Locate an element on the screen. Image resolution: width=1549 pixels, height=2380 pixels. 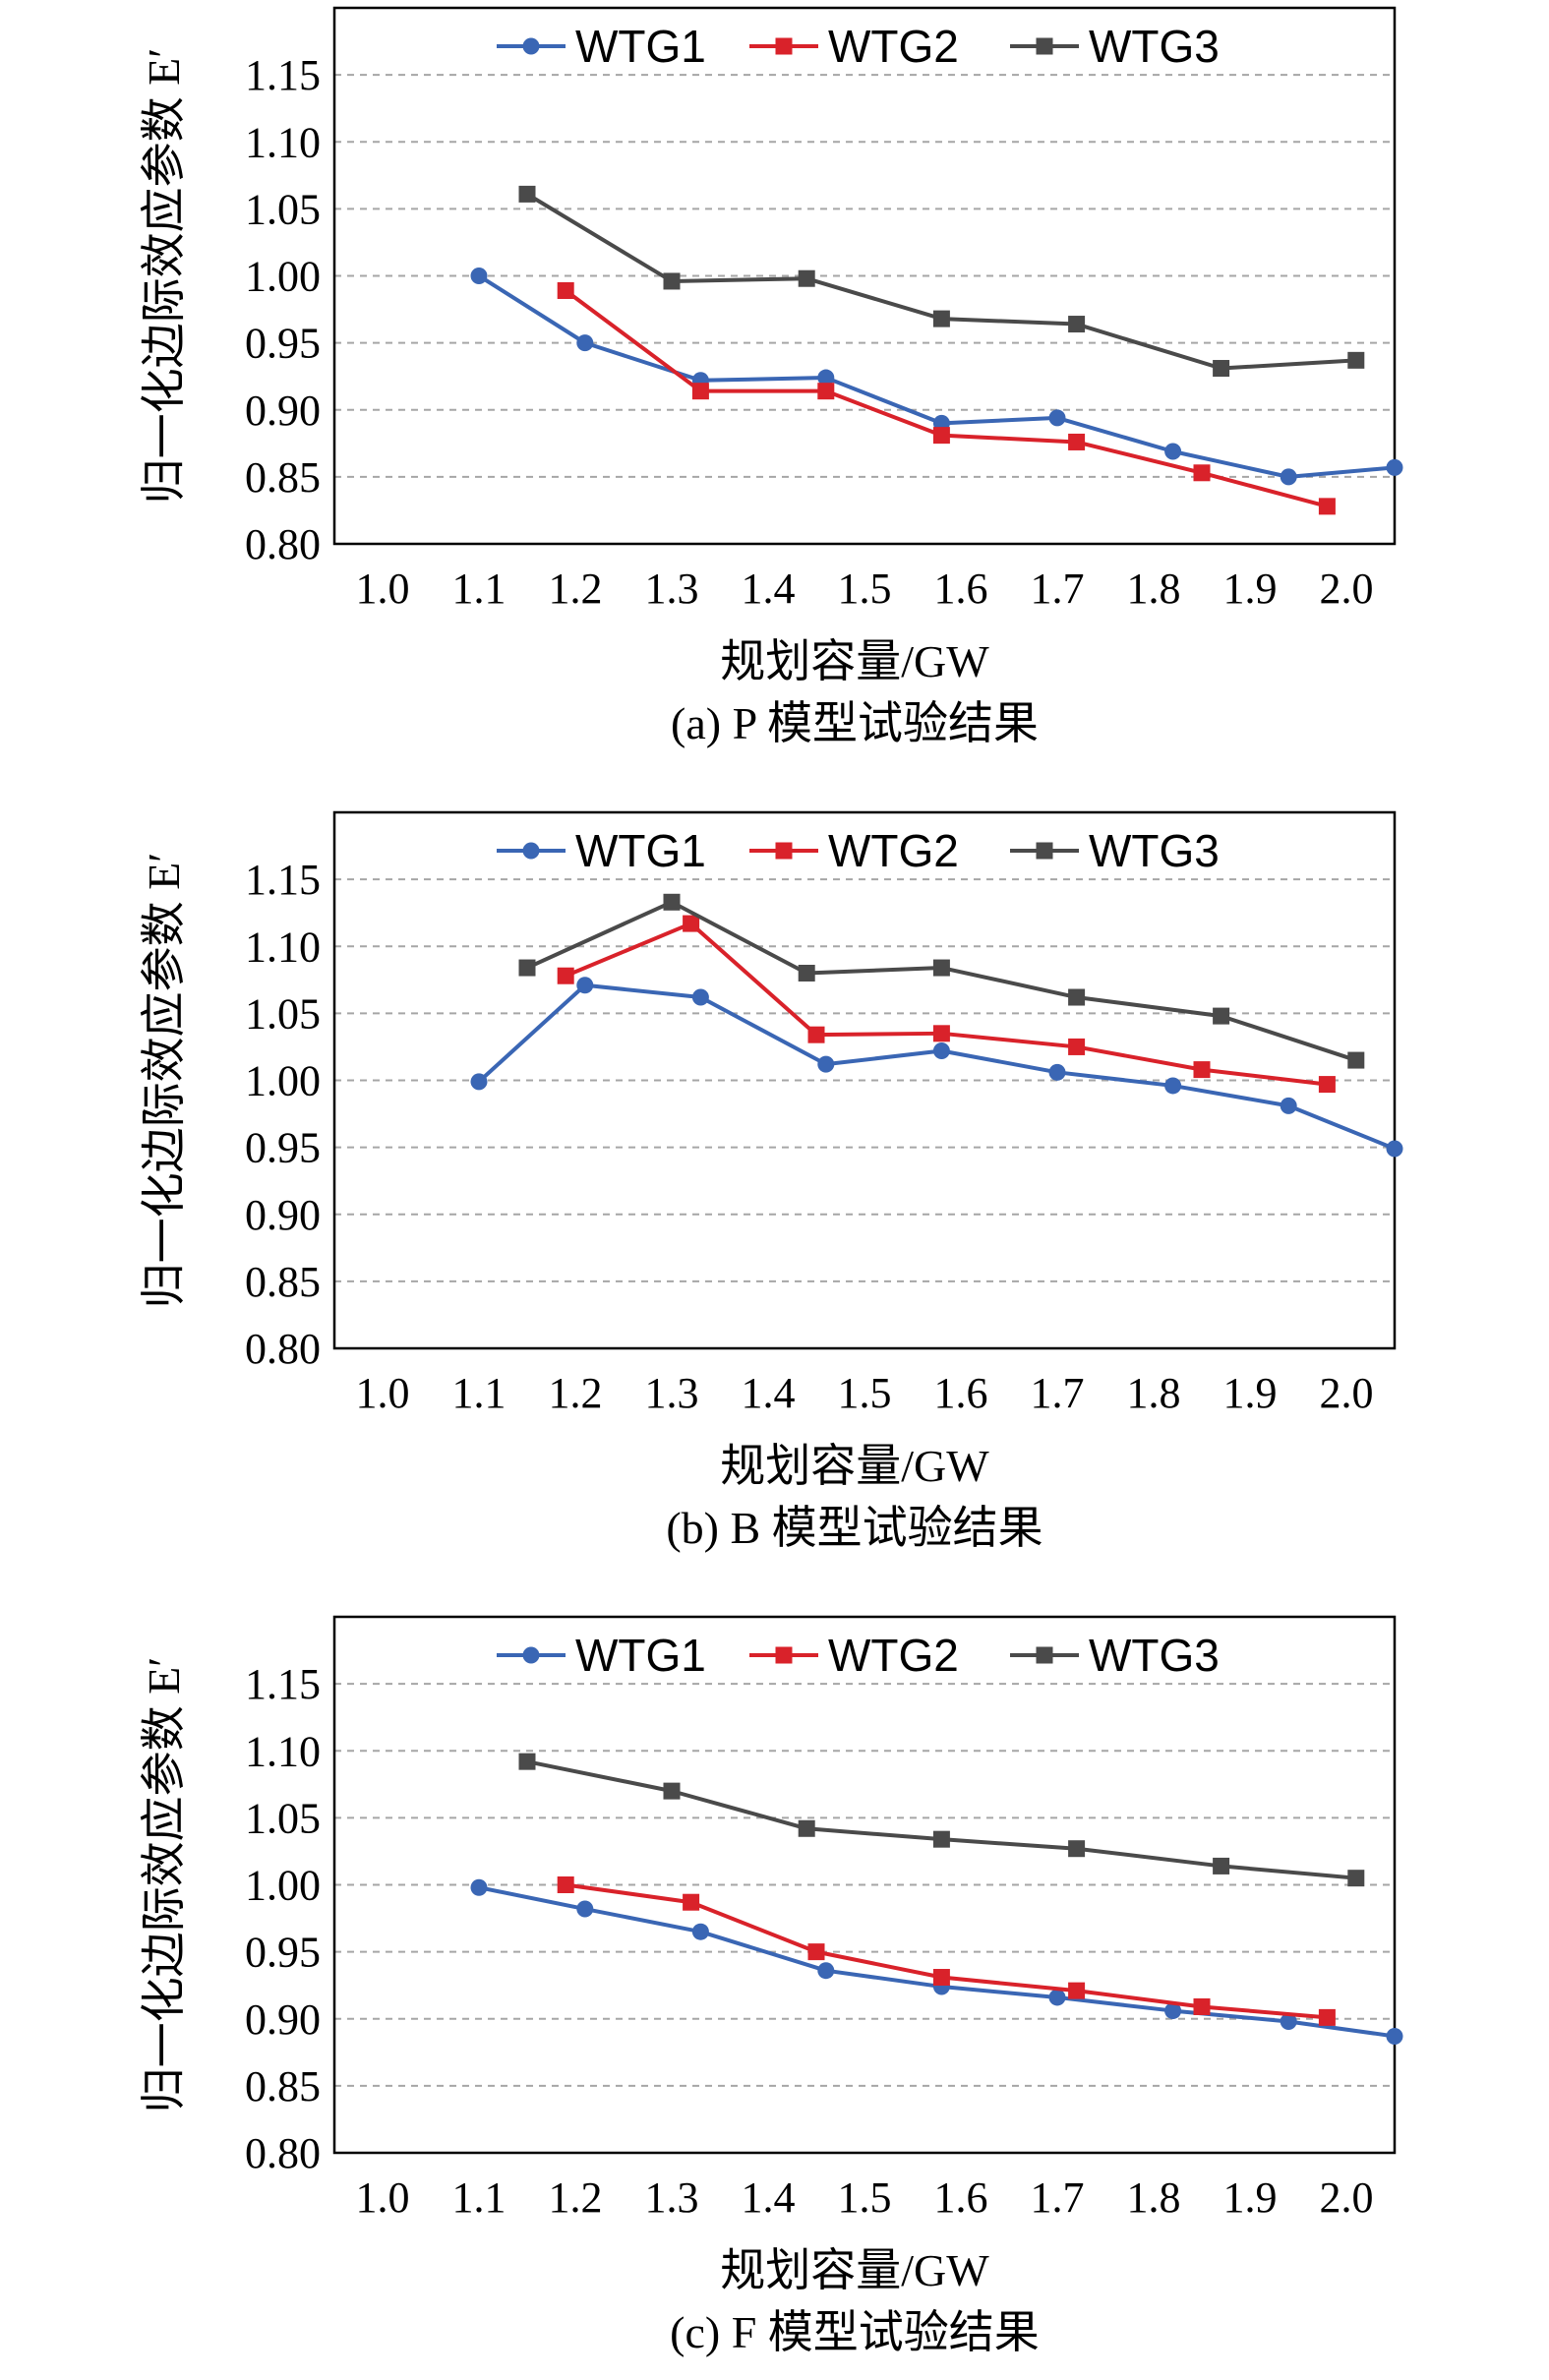
series-line is located at coordinates (946, 1004).